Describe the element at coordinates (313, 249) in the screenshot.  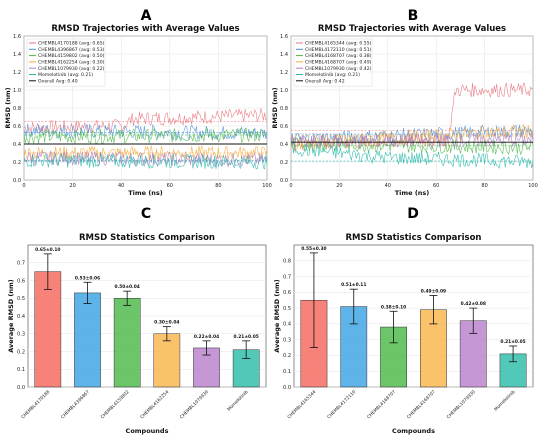
I see `value-label: 0.55±0.30` at that location.